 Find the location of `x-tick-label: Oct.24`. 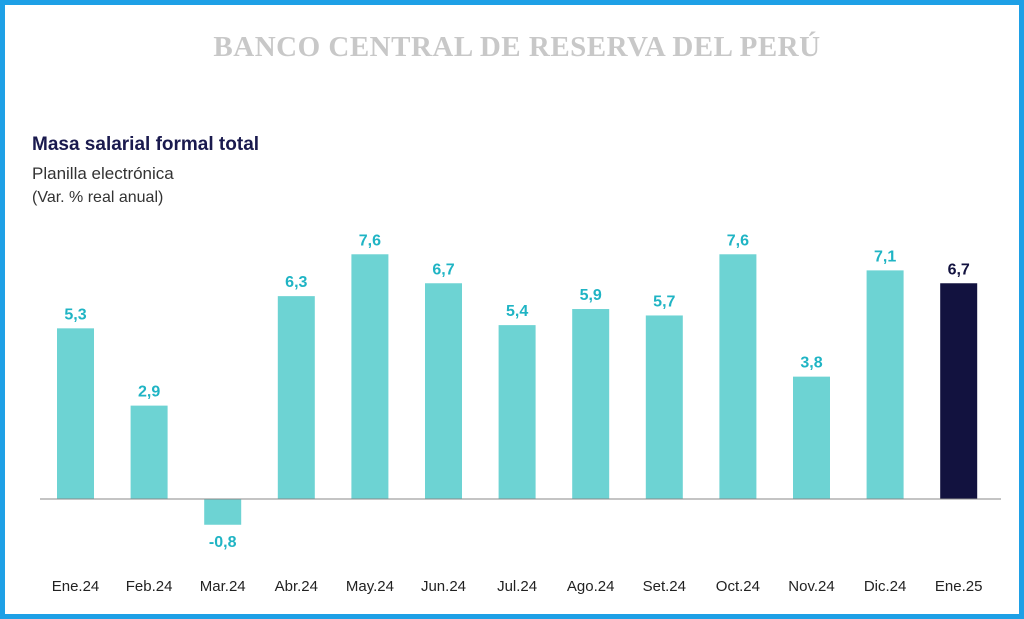

x-tick-label: Oct.24 is located at coordinates (738, 586).